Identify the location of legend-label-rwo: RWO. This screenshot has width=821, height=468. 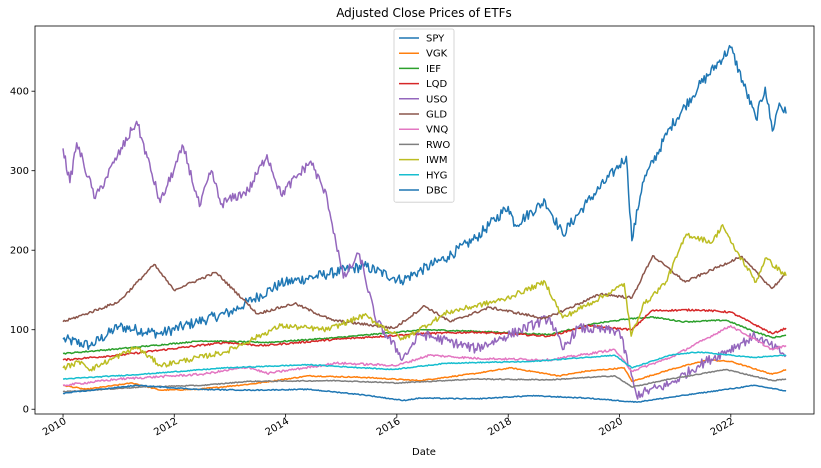
(438, 145).